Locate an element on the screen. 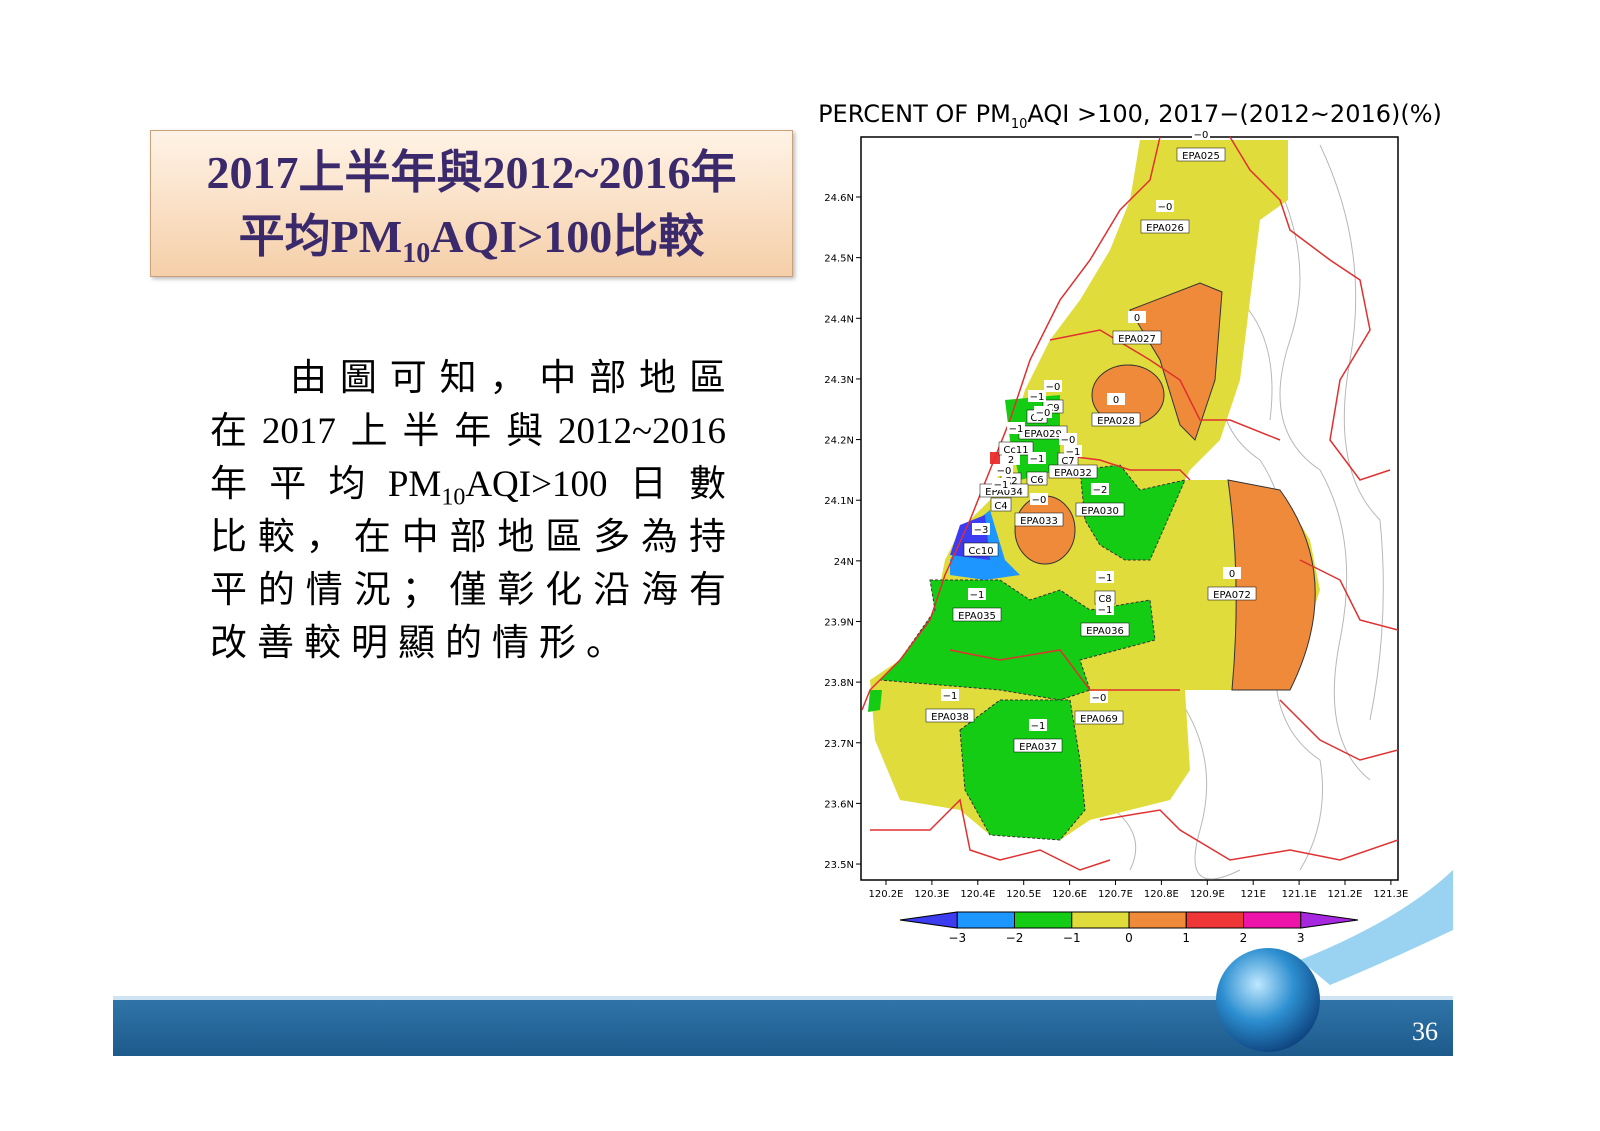  title-text: AQI>100比較 is located at coordinates (567, 236).